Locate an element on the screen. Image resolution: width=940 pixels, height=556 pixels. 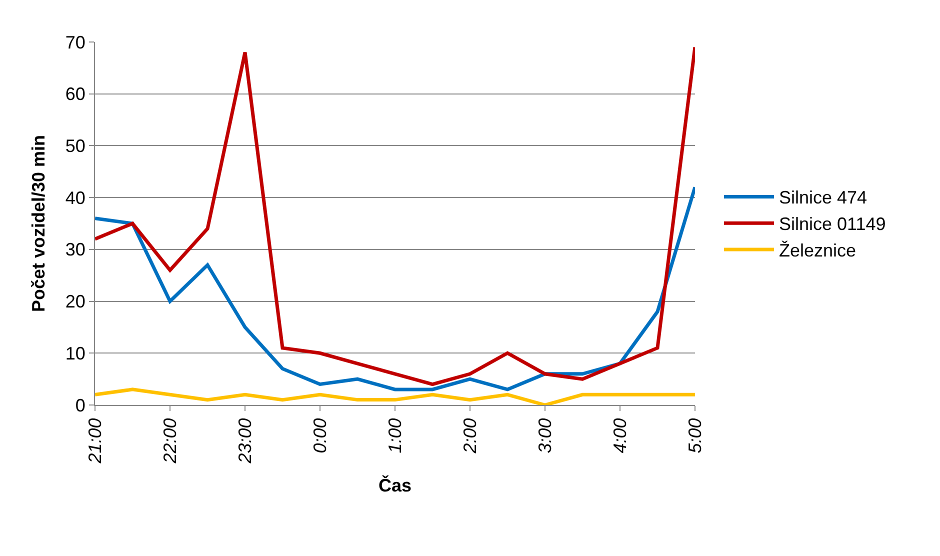
y-tick-label: 70 is located at coordinates (75, 42).